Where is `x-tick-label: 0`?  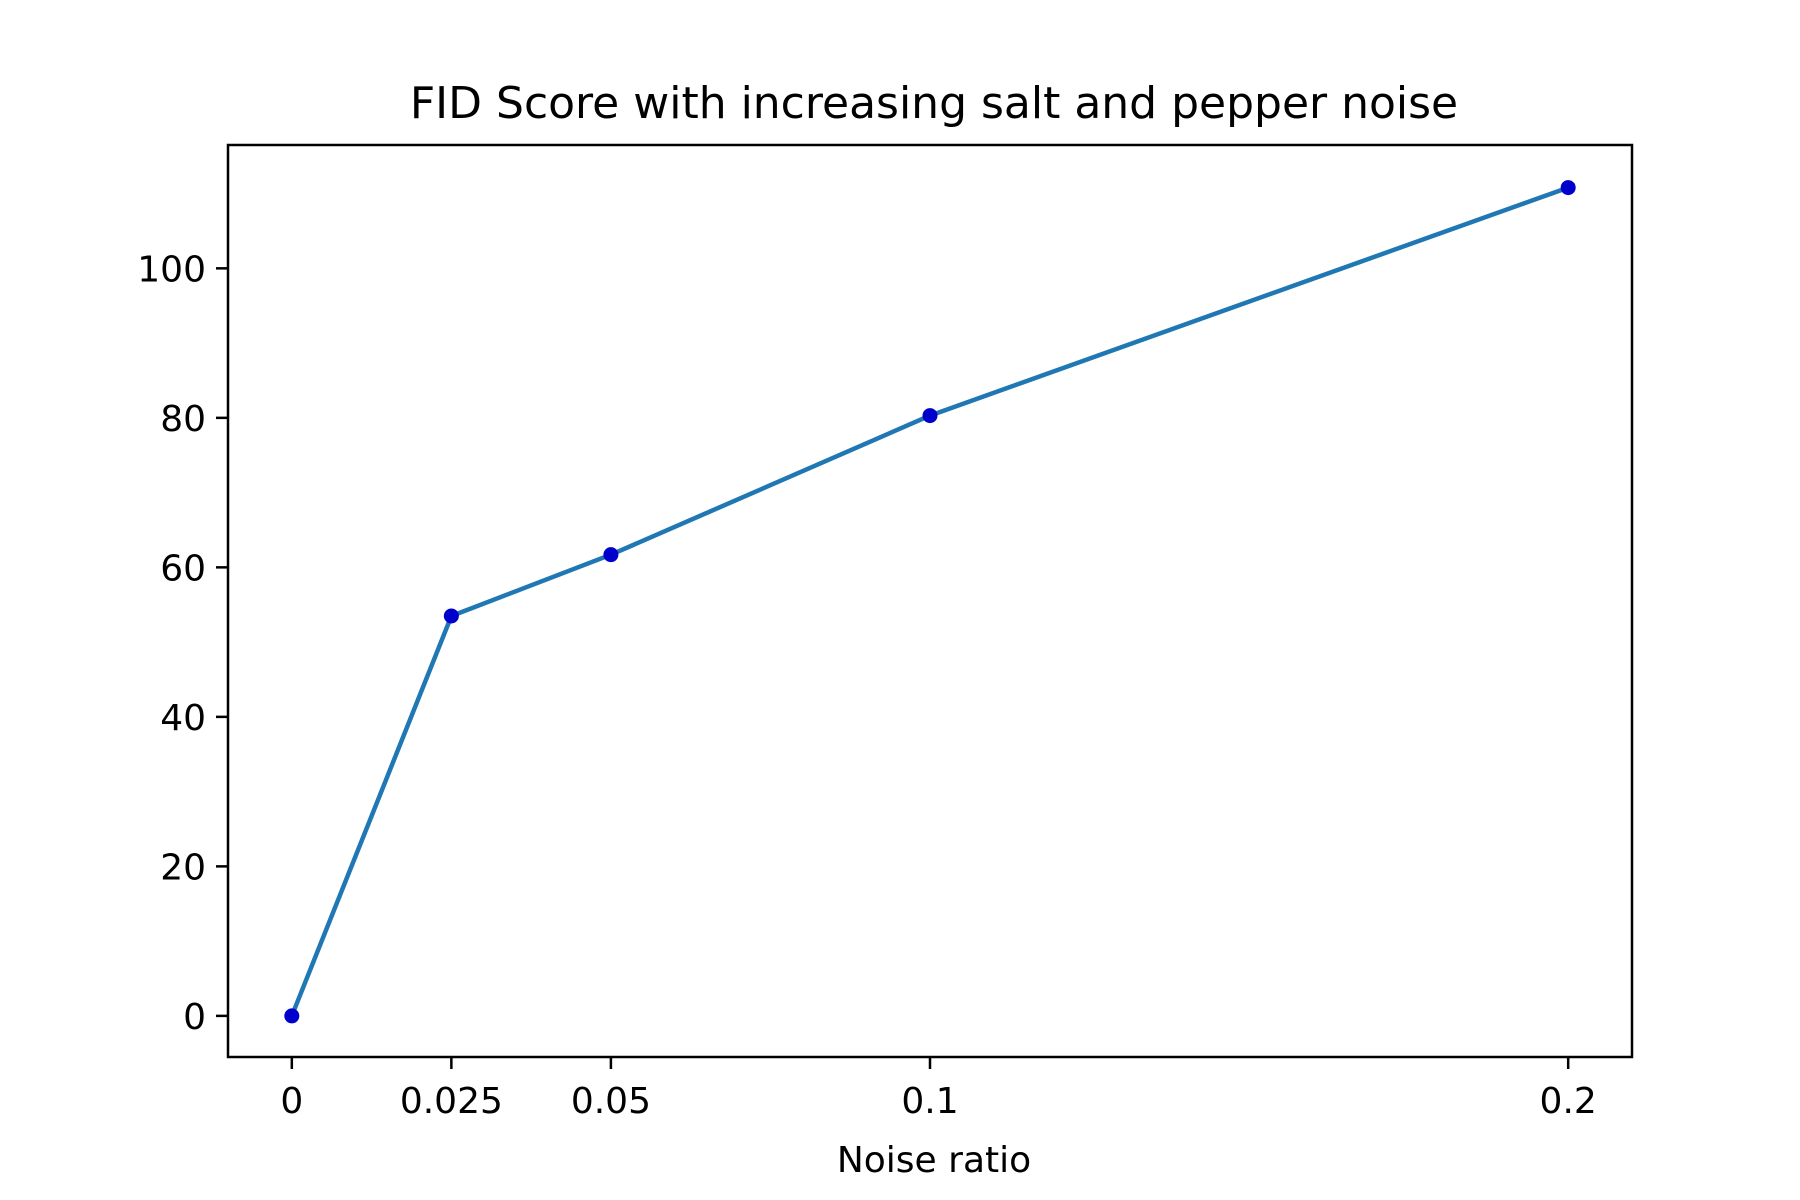
x-tick-label: 0 is located at coordinates (291, 1101).